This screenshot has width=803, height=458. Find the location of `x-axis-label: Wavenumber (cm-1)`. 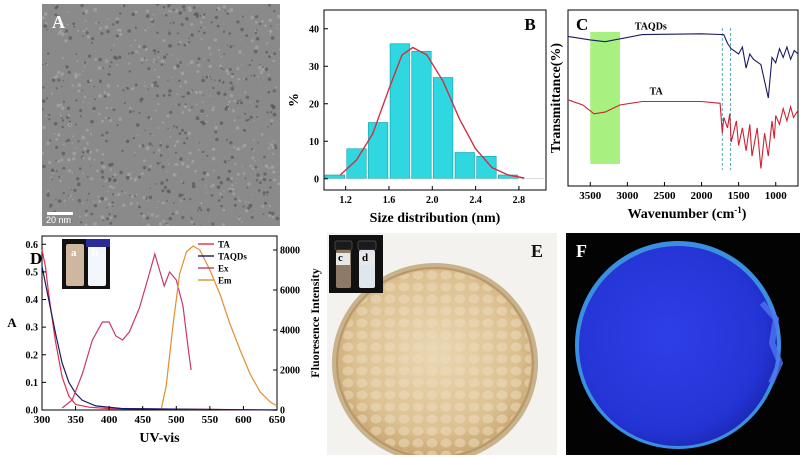

x-axis-label: Wavenumber (cm-1) is located at coordinates (687, 213).